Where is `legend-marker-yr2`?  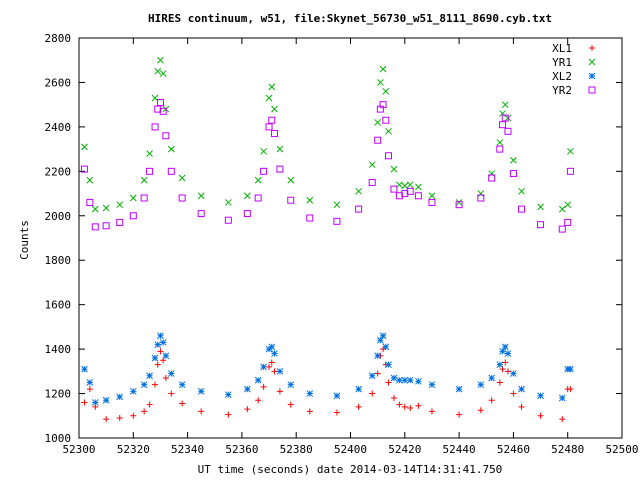
legend-marker-yr2 is located at coordinates (592, 90).